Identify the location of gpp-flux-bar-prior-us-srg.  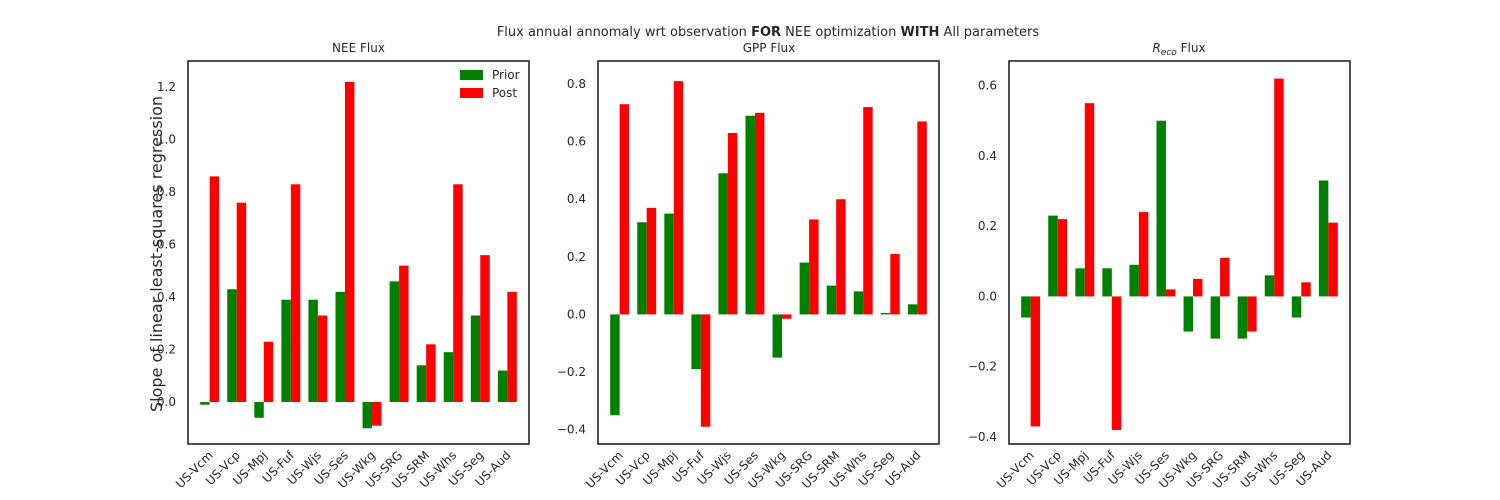
(804, 288).